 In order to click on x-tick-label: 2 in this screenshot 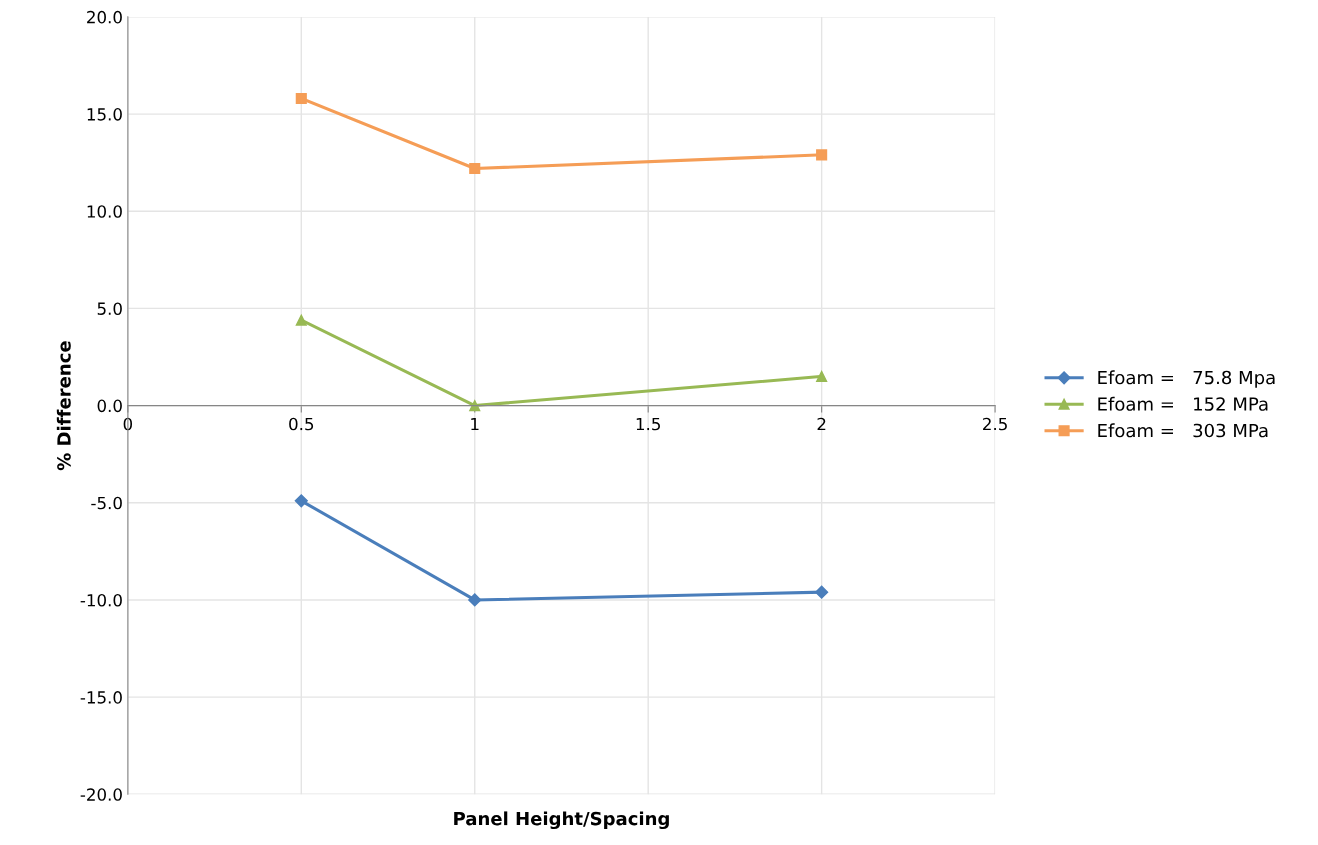, I will do `click(821, 424)`.